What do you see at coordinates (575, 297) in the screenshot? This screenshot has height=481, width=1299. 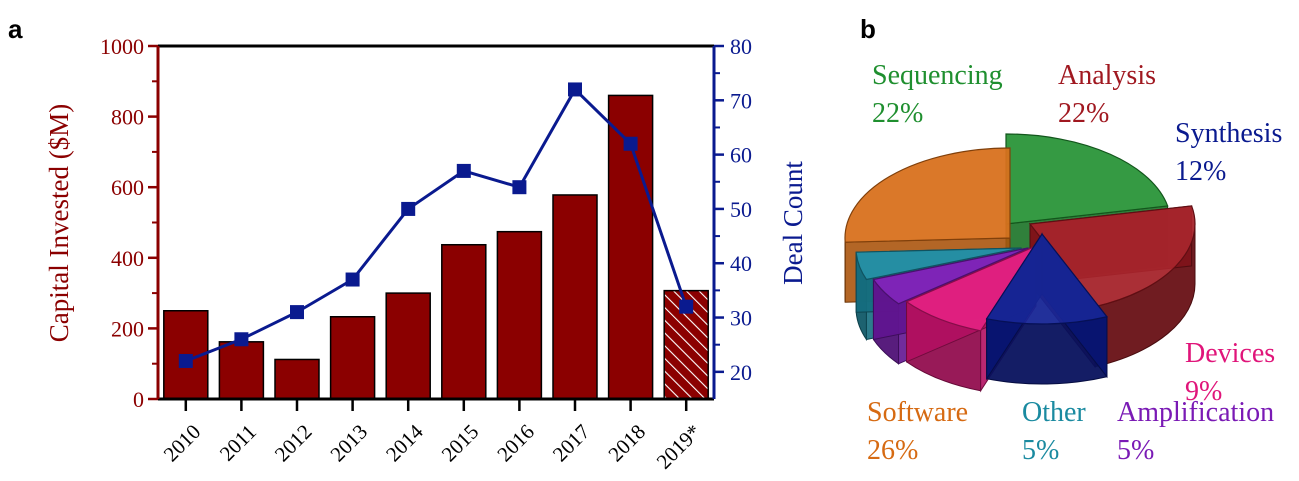 I see `bar-2017` at bounding box center [575, 297].